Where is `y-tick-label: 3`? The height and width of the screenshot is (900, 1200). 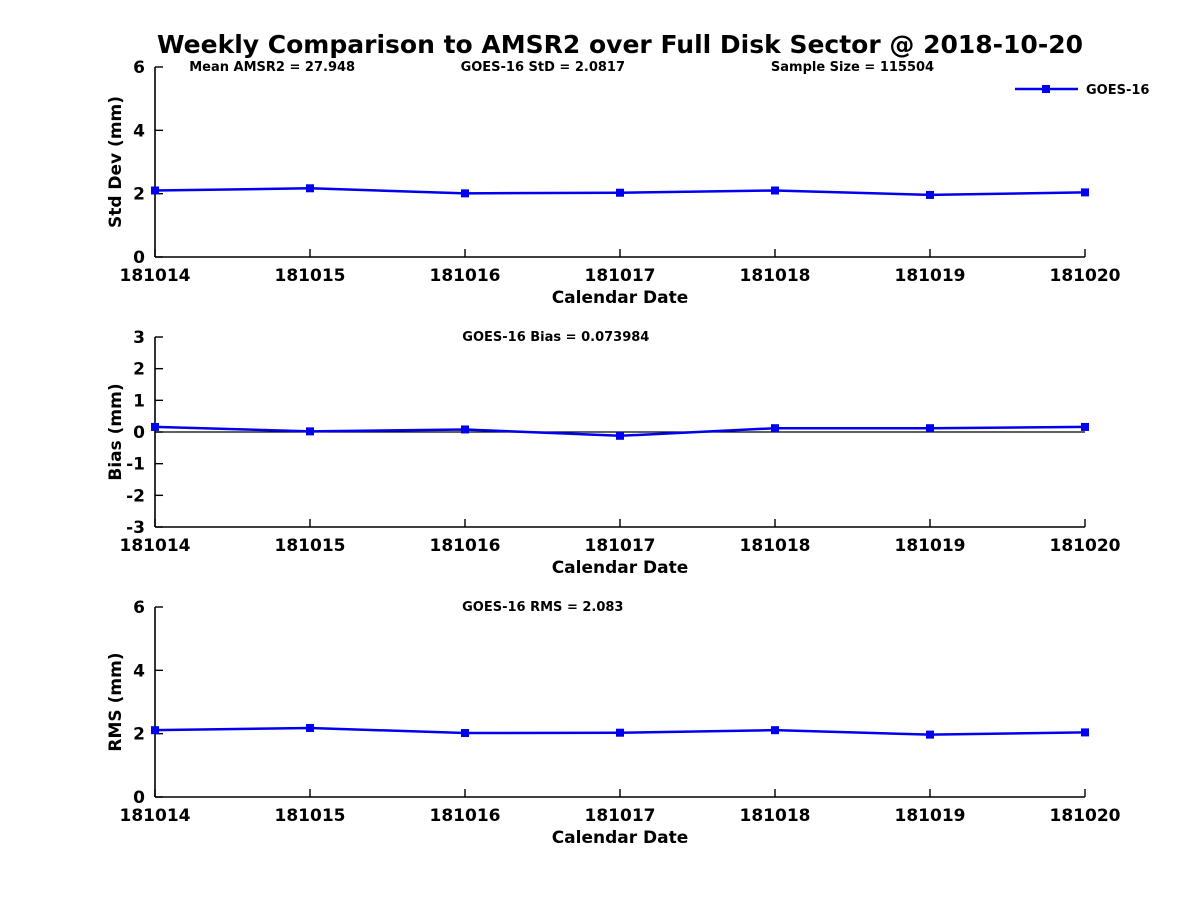 y-tick-label: 3 is located at coordinates (139, 338).